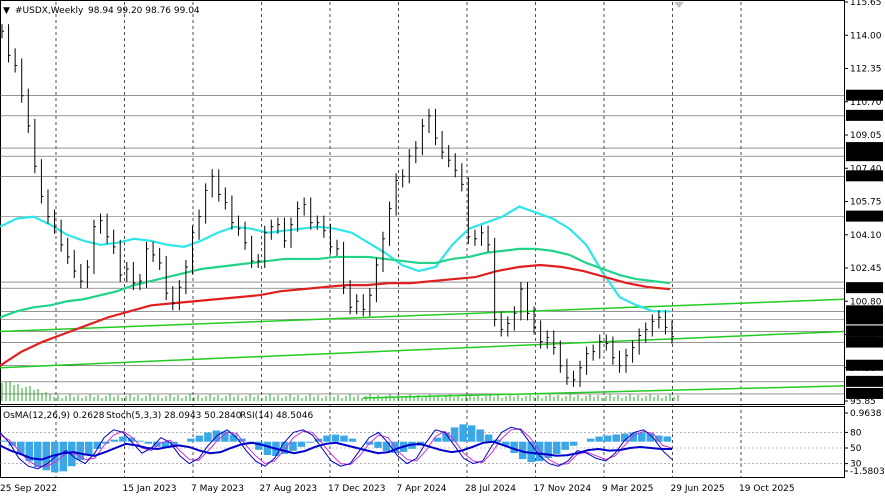 This screenshot has width=885, height=497. I want to click on level-label: 108.40, so click(865, 149).